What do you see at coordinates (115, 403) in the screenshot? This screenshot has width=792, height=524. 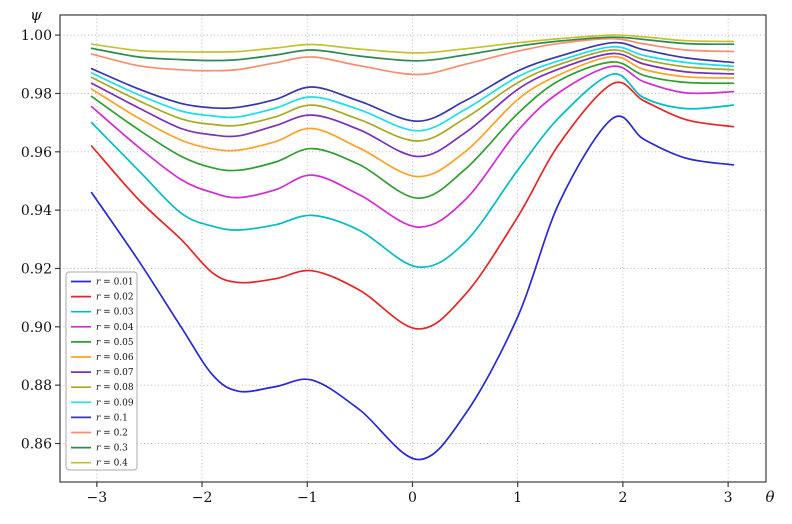 I see `legend-label: r = 0.09` at bounding box center [115, 403].